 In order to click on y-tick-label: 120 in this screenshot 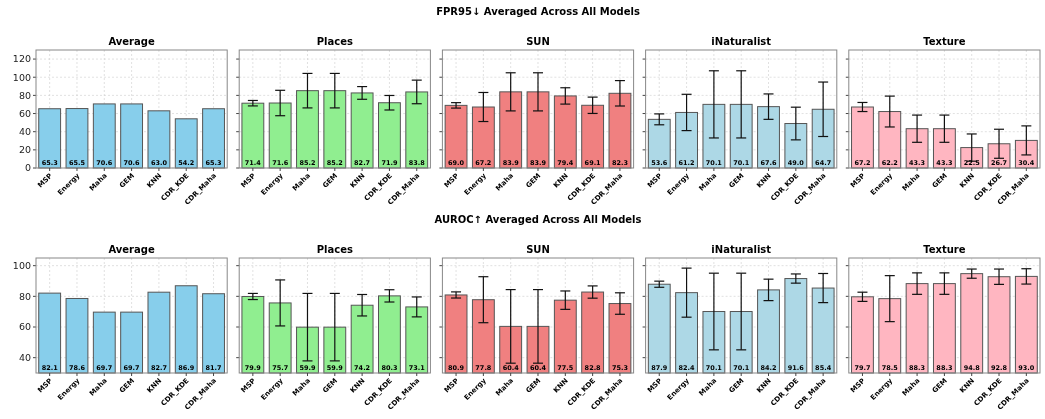, I will do `click(21, 59)`.